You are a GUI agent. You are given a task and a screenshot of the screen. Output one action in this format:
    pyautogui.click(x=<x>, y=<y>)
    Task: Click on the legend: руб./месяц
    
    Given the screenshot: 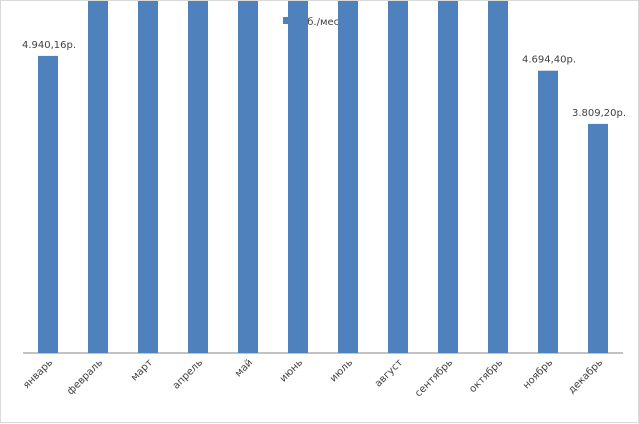 What is the action you would take?
    pyautogui.click(x=317, y=22)
    